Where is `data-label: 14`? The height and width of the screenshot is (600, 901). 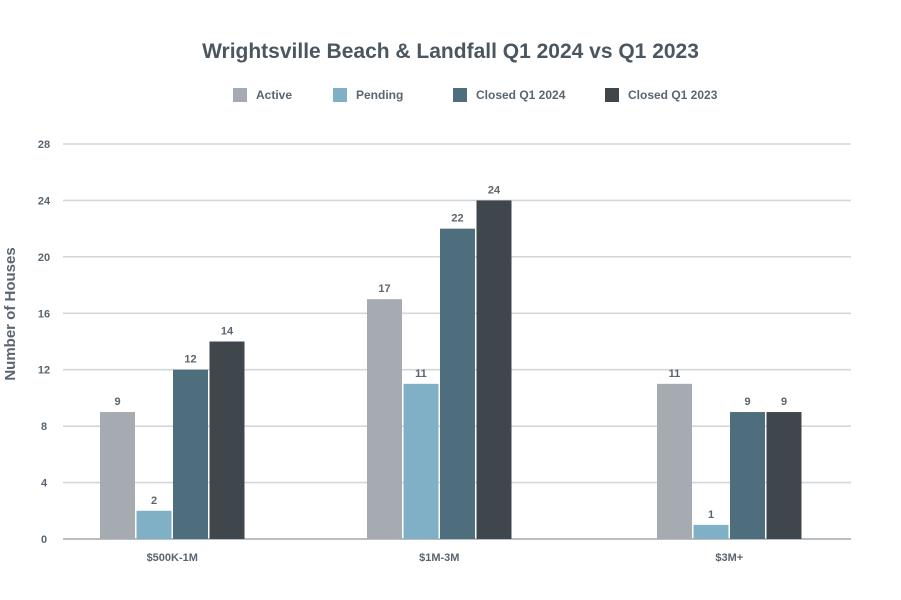 data-label: 14 is located at coordinates (227, 332).